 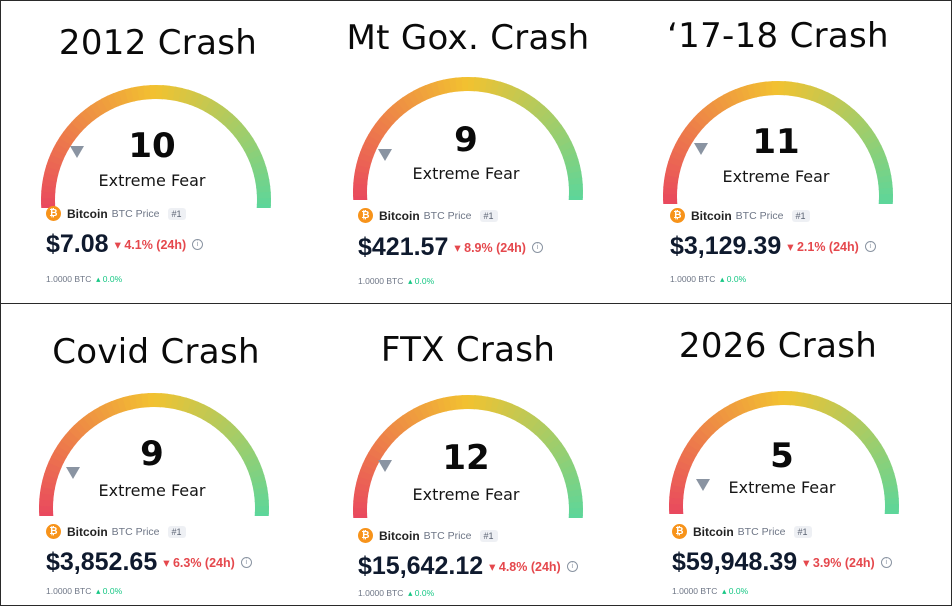 What do you see at coordinates (778, 346) in the screenshot?
I see `panel-title: 2026 Crash` at bounding box center [778, 346].